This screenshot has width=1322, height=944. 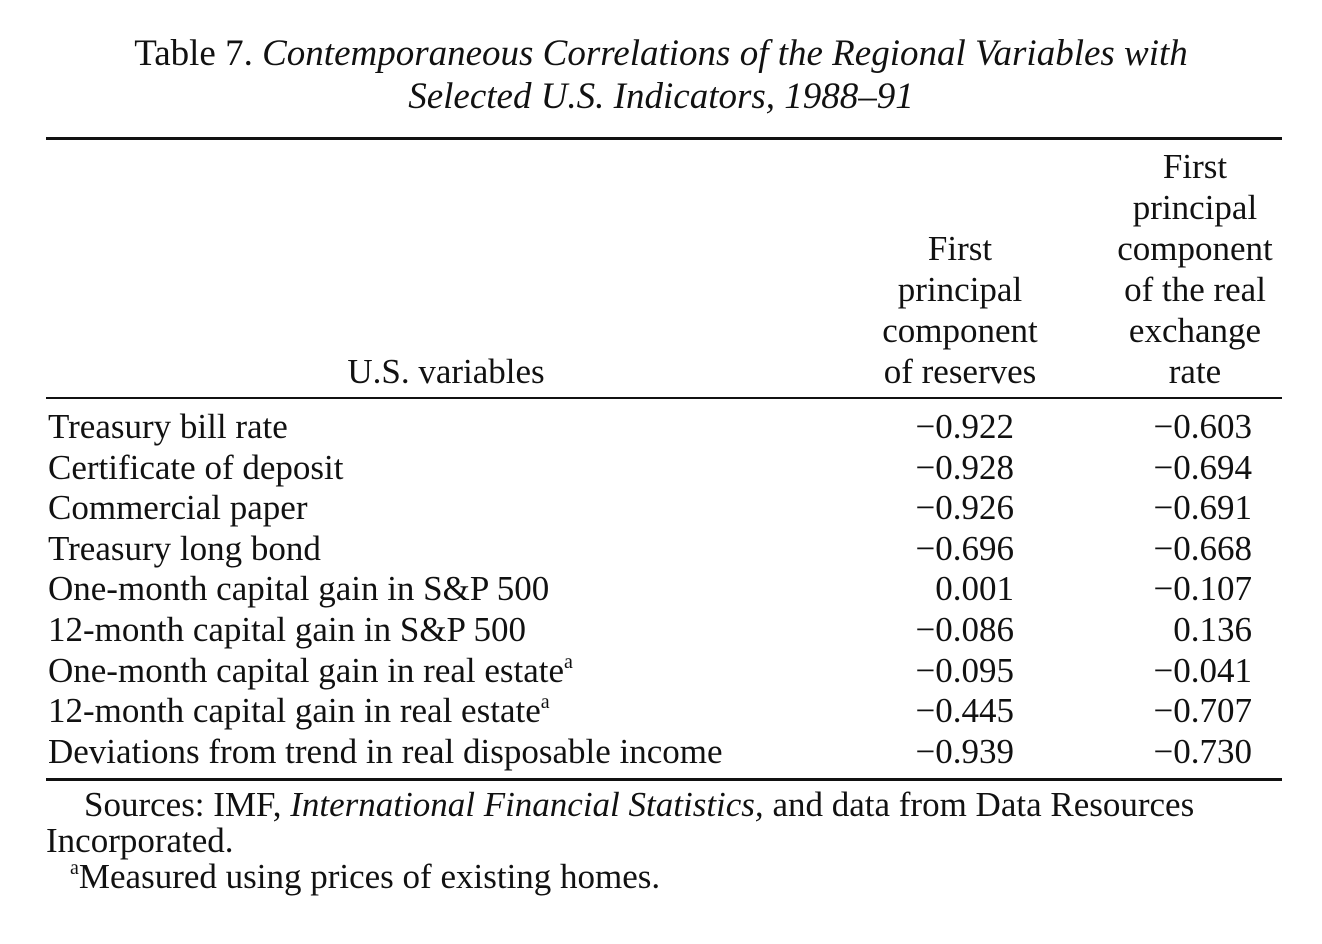 I want to click on row-label: Certificate of deposit, so click(x=195, y=467).